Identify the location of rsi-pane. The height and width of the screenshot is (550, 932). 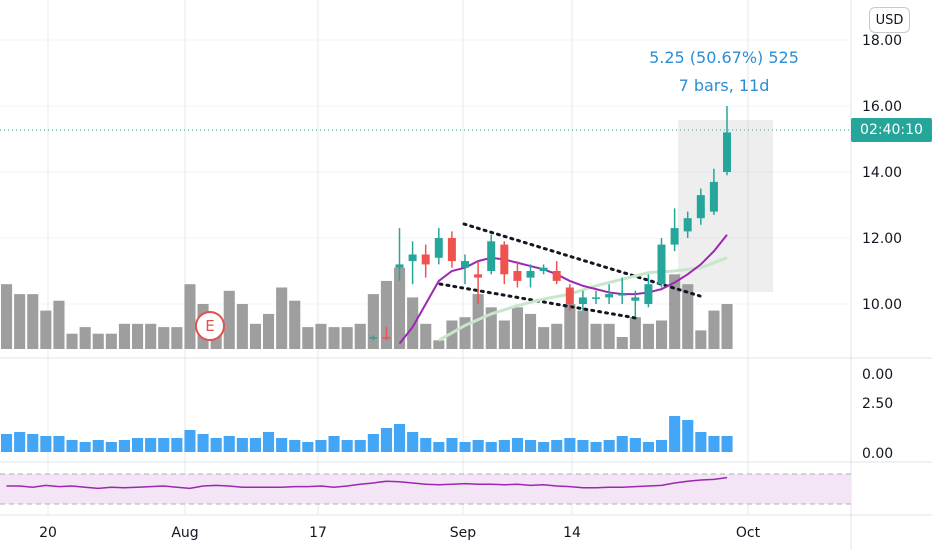
(425, 489).